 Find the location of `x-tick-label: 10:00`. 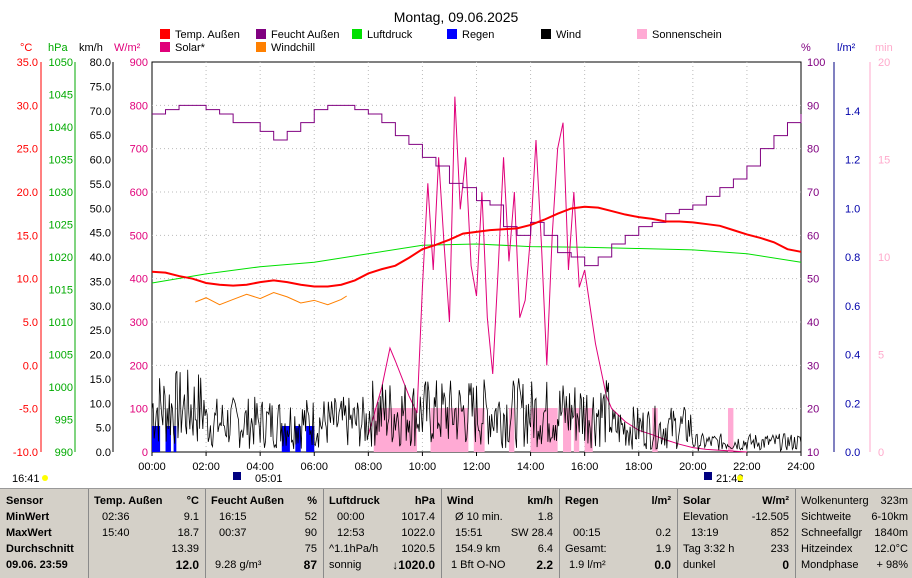

x-tick-label: 10:00 is located at coordinates (423, 467).